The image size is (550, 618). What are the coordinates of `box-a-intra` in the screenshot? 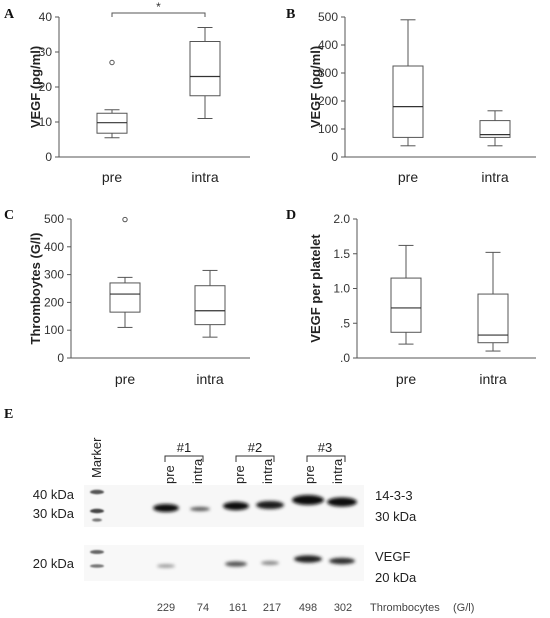 It's located at (205, 73).